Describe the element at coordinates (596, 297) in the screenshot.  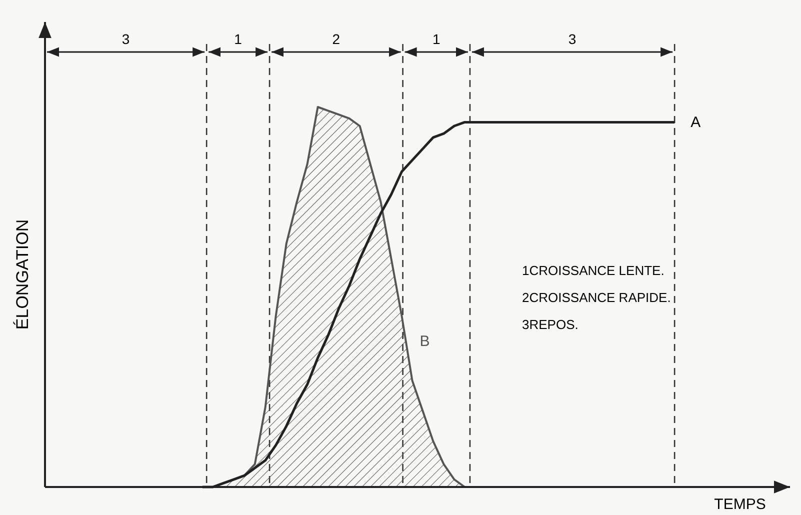
I see `annotation: 2CROISSANCE RAPIDE.` at that location.